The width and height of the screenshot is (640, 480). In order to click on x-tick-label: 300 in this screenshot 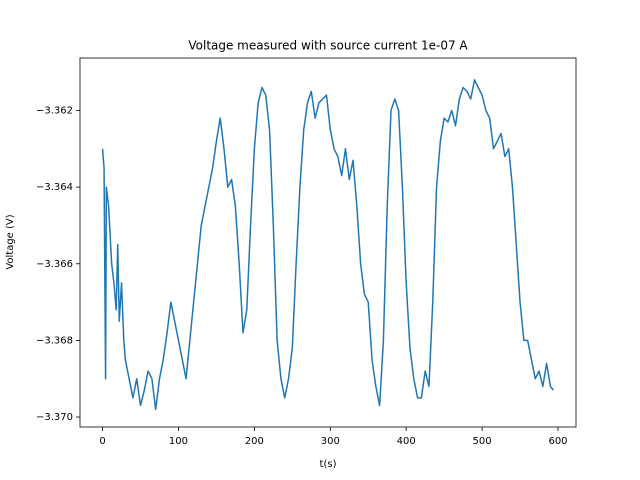, I will do `click(330, 441)`.